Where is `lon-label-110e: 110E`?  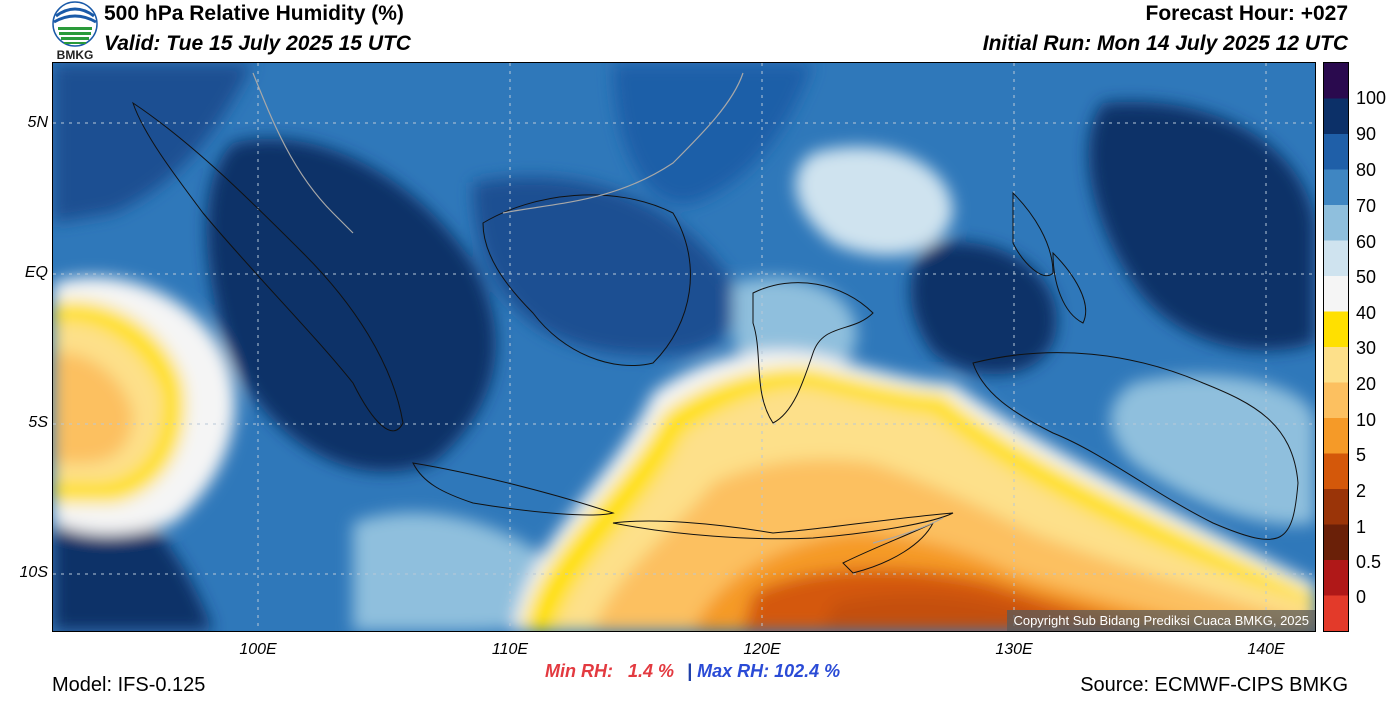 lon-label-110e: 110E is located at coordinates (510, 649).